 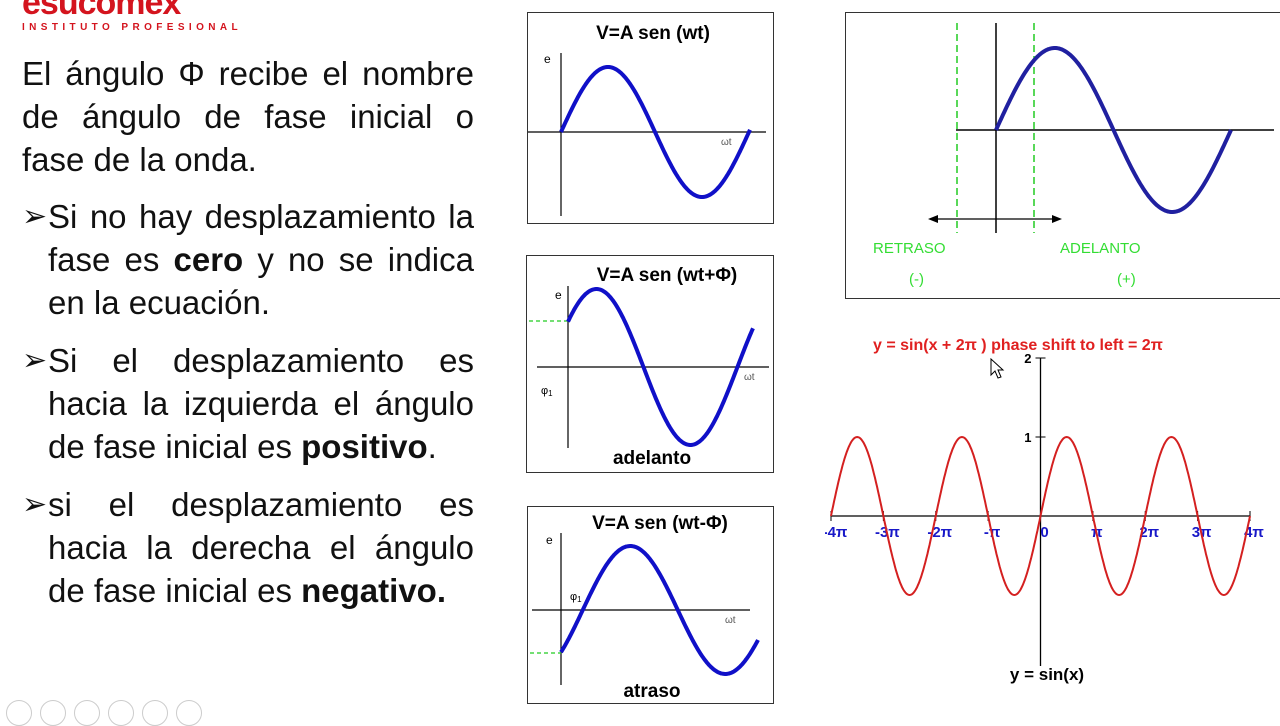 What do you see at coordinates (1254, 532) in the screenshot?
I see `x-tick-label: 4π` at bounding box center [1254, 532].